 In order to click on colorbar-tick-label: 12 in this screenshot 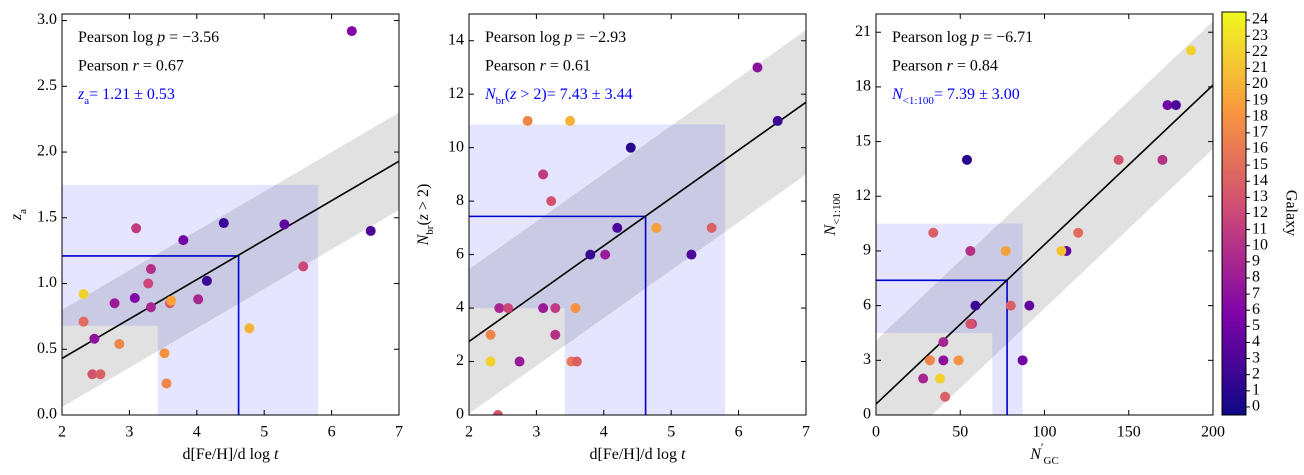, I will do `click(1260, 212)`.